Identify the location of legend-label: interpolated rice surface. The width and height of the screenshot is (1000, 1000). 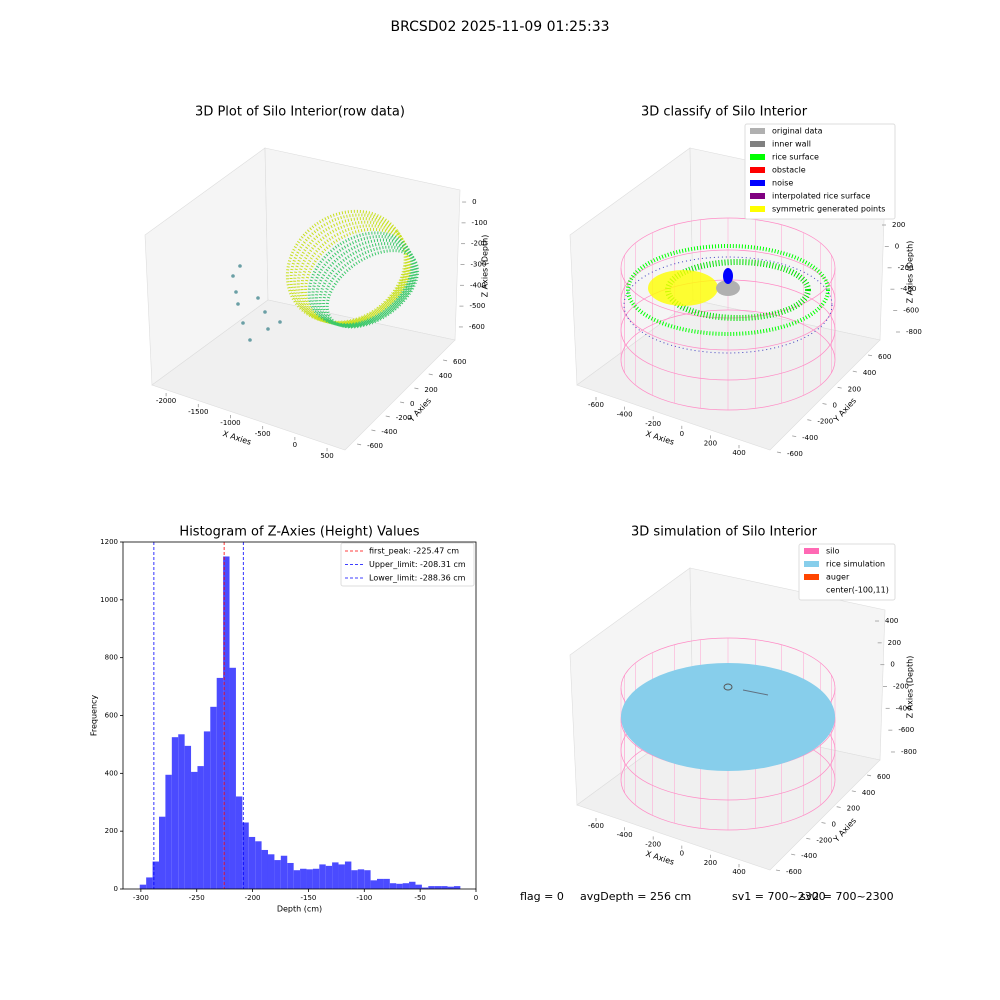
(821, 196).